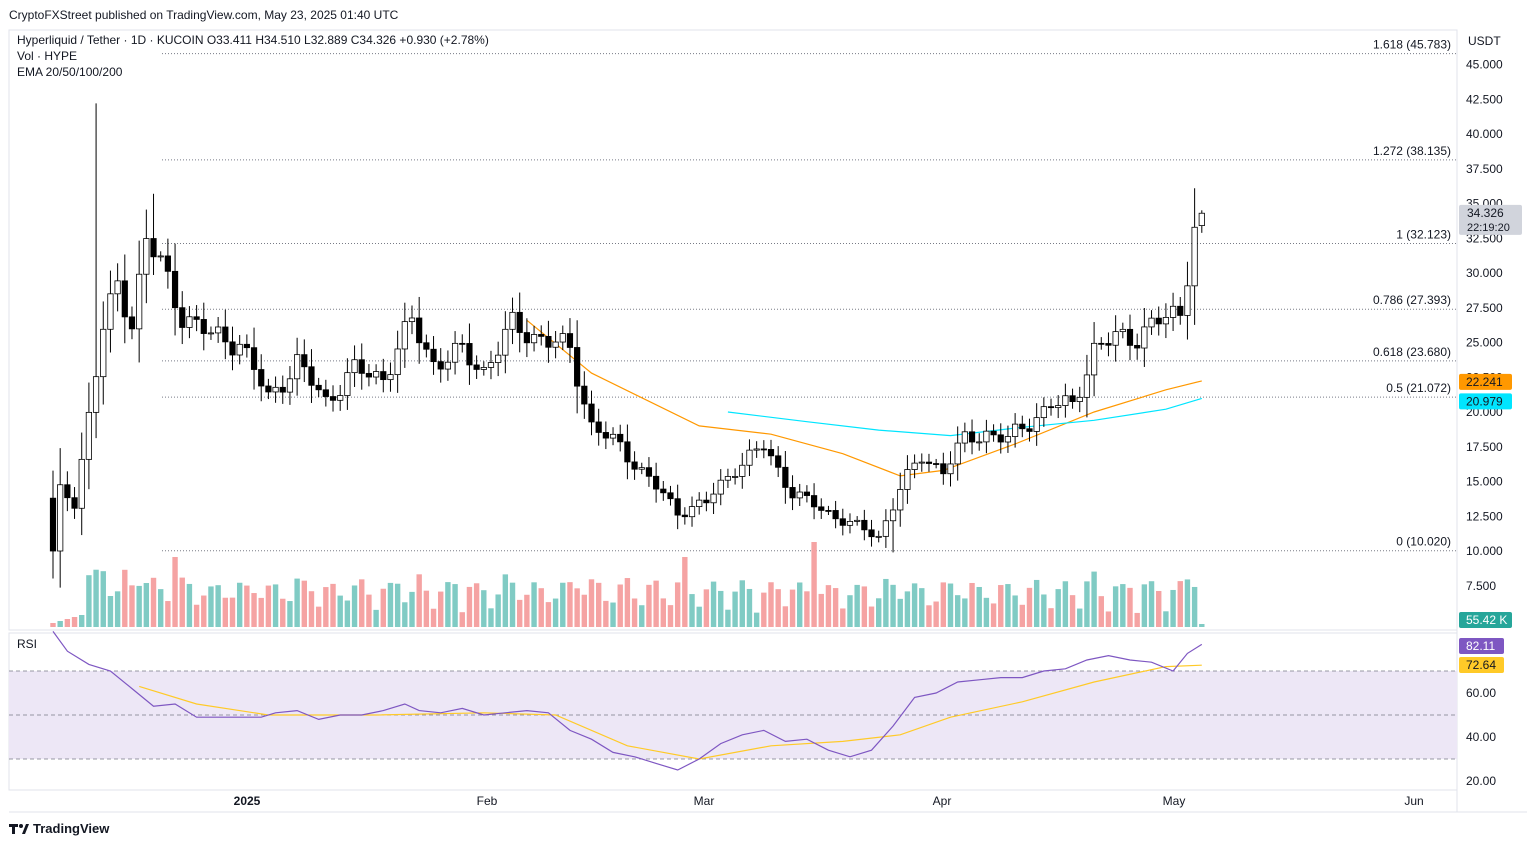  I want to click on current-price-tag, so click(1490, 219).